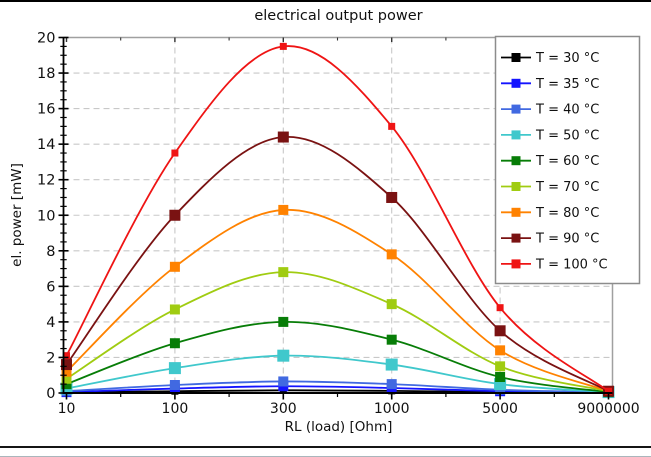  I want to click on legend-item: T = 80 °C, so click(550, 213).